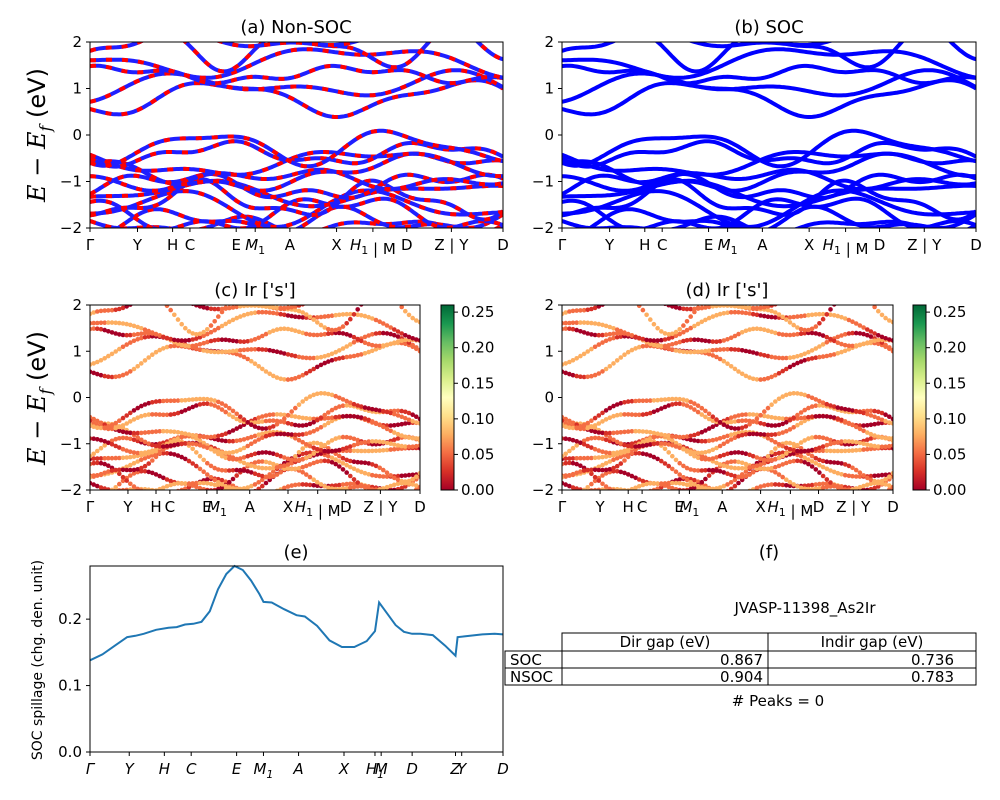 The height and width of the screenshot is (800, 1000). I want to click on table-col-indir-gap: Indir gap (eV), so click(872, 642).